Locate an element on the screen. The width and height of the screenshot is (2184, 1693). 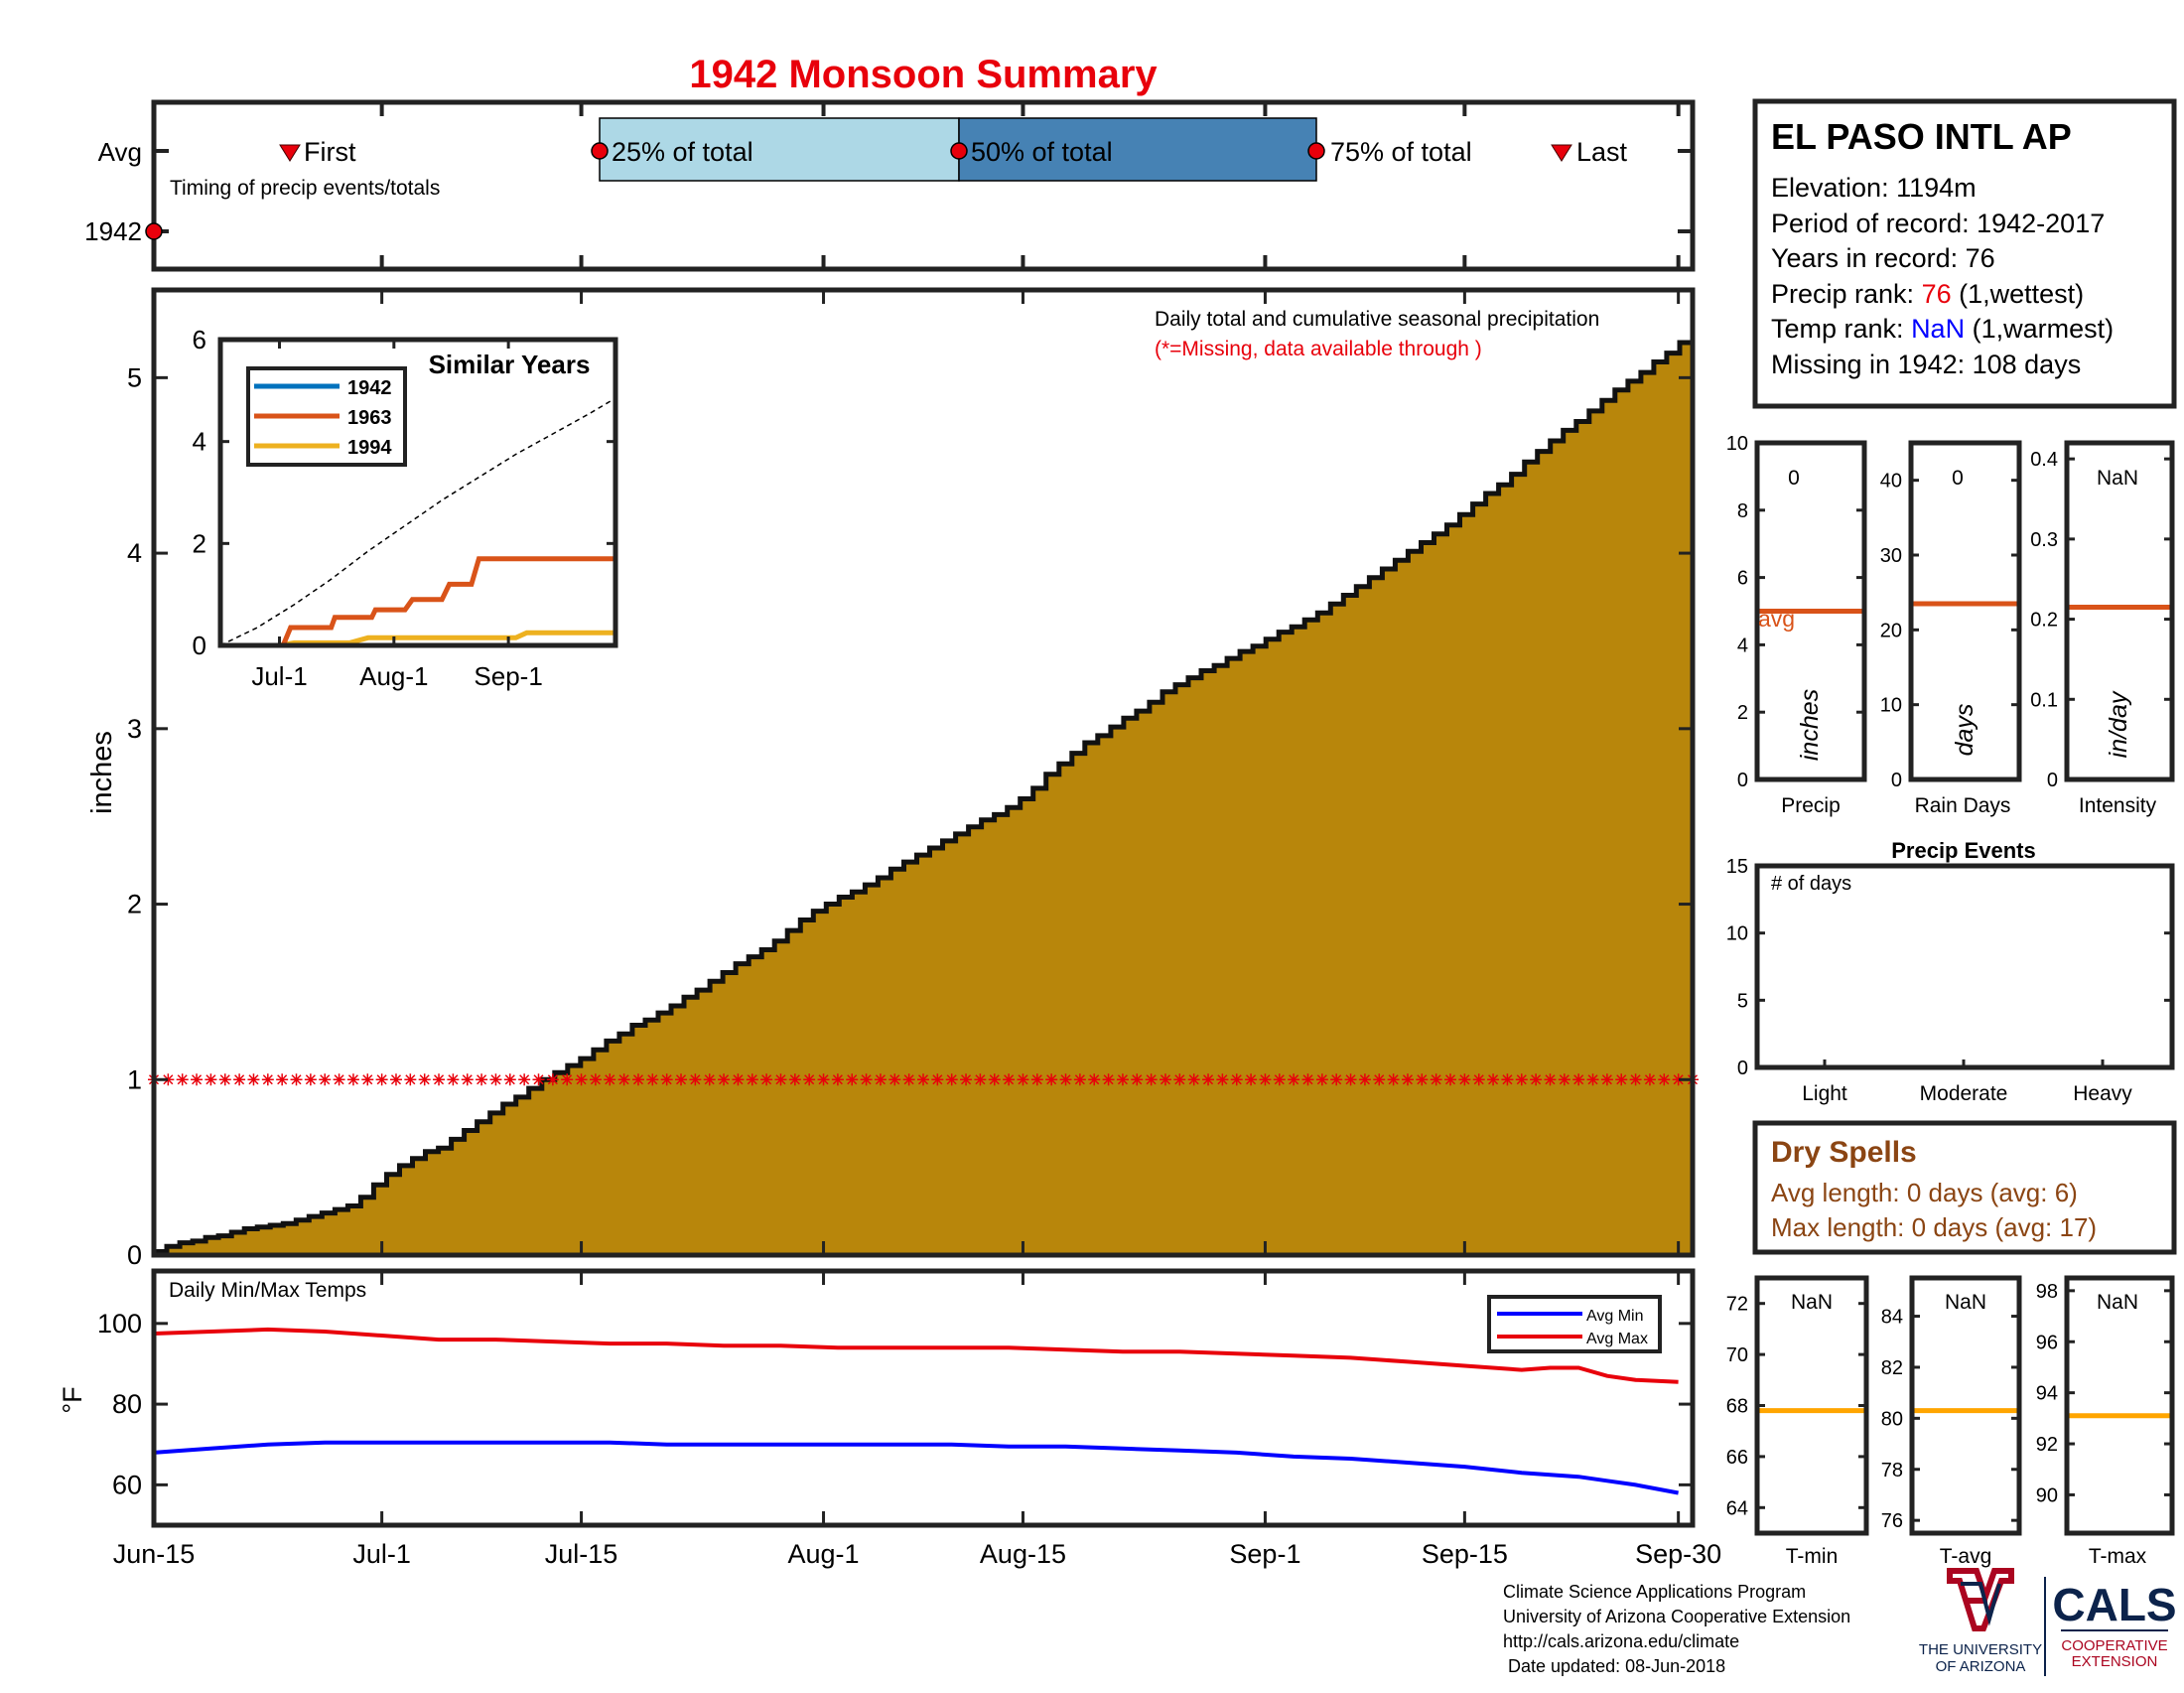
t-avg-y-tick-label: 84 is located at coordinates (1892, 1318).